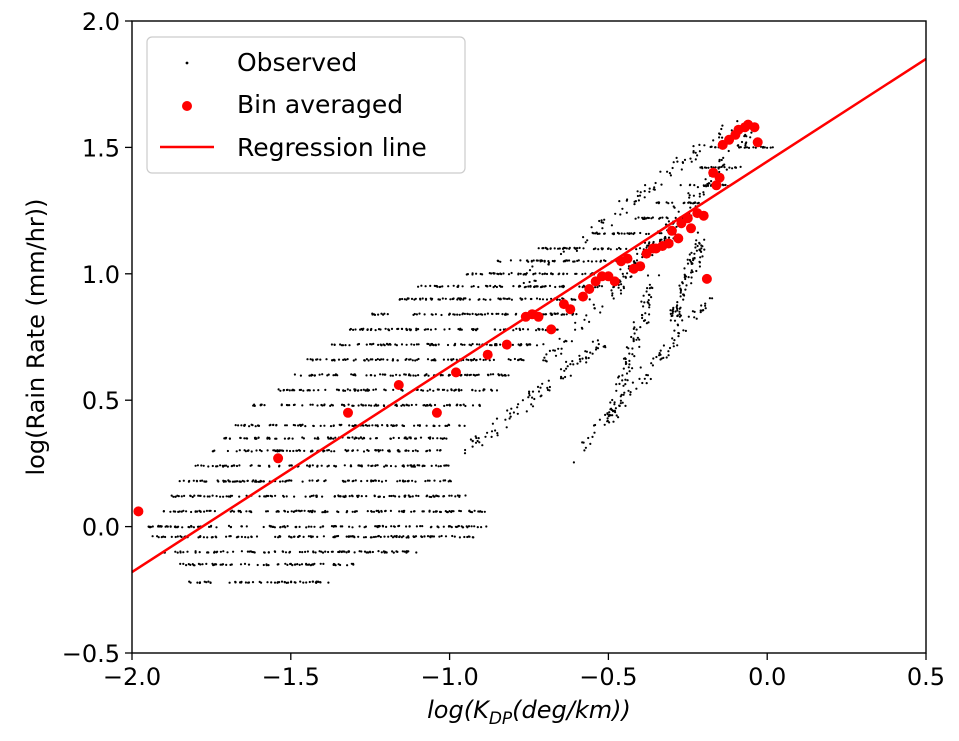  What do you see at coordinates (187, 106) in the screenshot?
I see `legend-bin-averaged-marker` at bounding box center [187, 106].